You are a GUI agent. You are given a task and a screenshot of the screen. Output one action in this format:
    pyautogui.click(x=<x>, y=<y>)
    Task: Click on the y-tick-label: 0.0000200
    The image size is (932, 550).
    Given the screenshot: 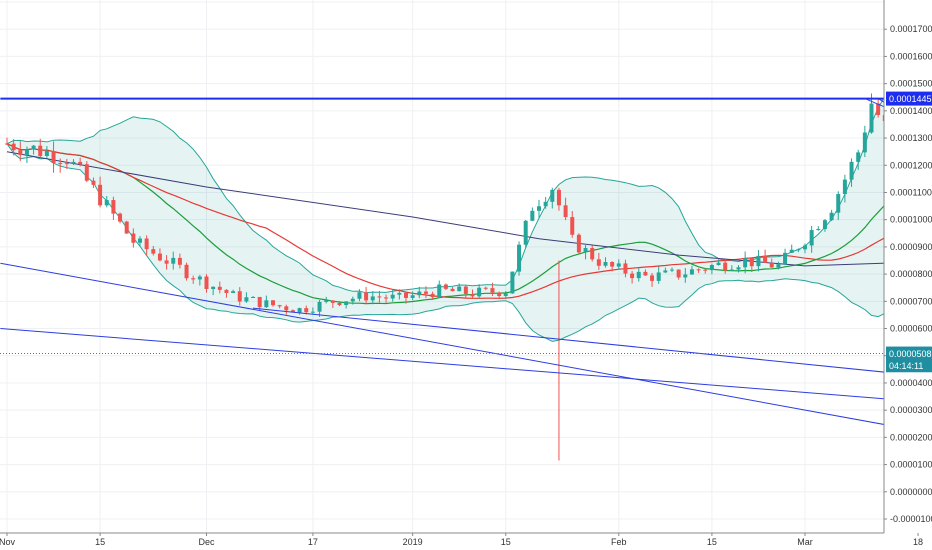 What is the action you would take?
    pyautogui.click(x=911, y=437)
    